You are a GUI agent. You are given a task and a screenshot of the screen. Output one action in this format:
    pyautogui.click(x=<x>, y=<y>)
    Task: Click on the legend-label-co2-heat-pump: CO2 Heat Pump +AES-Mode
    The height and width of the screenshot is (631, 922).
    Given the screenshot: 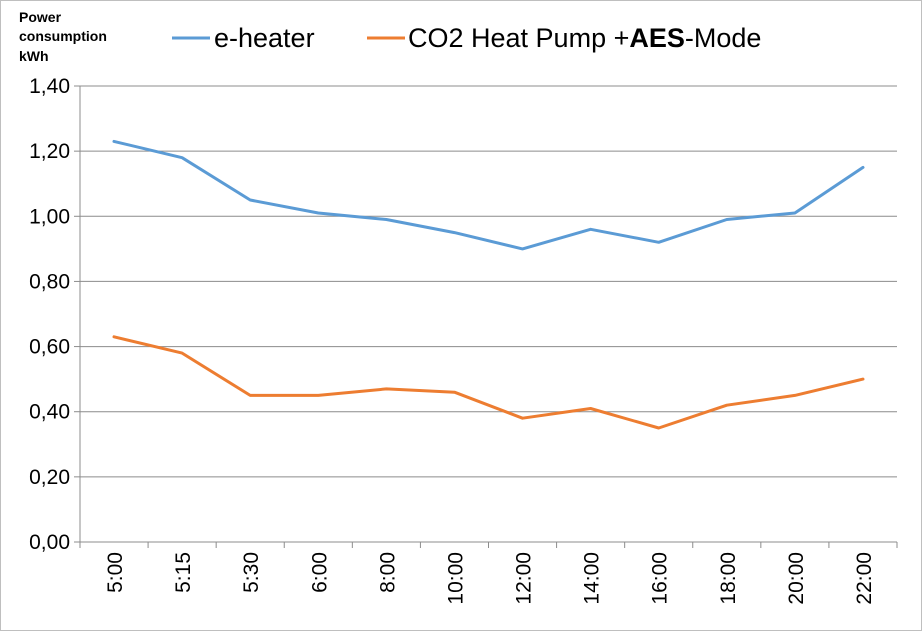 What is the action you would take?
    pyautogui.click(x=584, y=38)
    